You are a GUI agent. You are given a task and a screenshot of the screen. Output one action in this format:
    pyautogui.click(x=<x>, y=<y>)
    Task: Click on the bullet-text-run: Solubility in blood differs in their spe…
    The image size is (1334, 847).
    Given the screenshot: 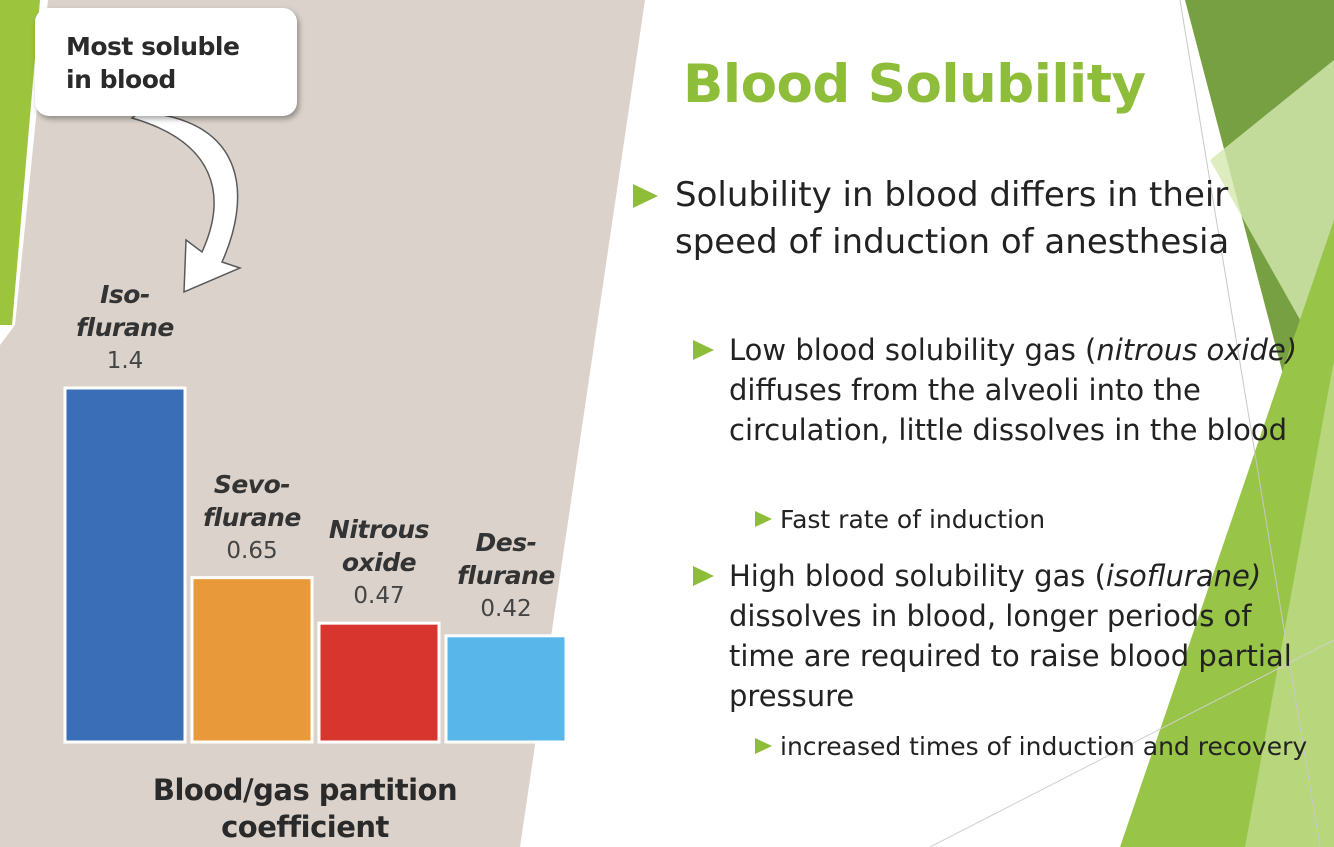 What is the action you would take?
    pyautogui.click(x=952, y=218)
    